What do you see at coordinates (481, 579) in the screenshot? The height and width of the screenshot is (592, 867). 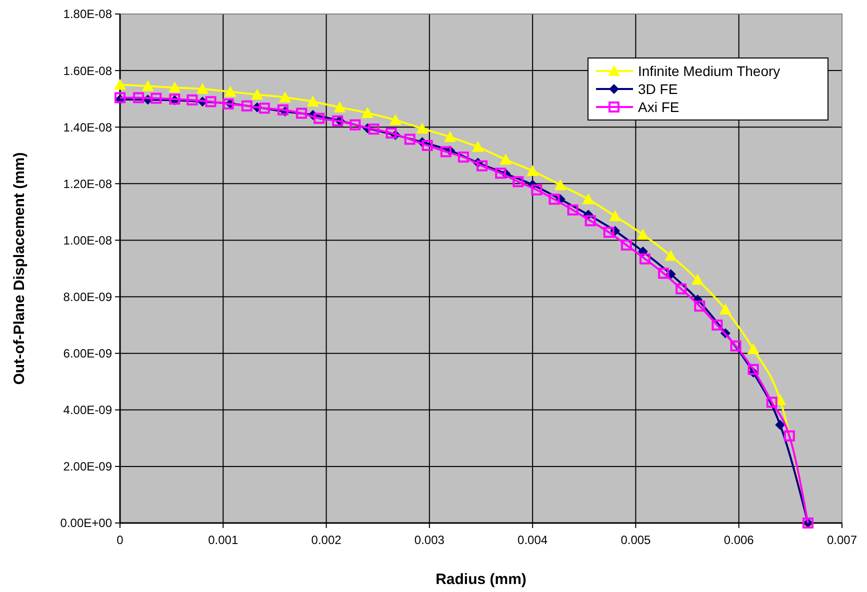 I see `x-axis-title: Radius (mm)` at bounding box center [481, 579].